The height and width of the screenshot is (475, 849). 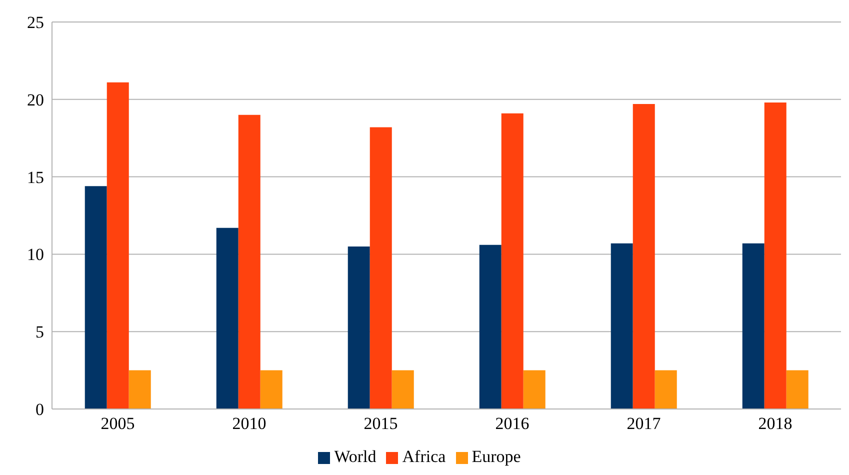 I want to click on legend-label: World, so click(x=355, y=456).